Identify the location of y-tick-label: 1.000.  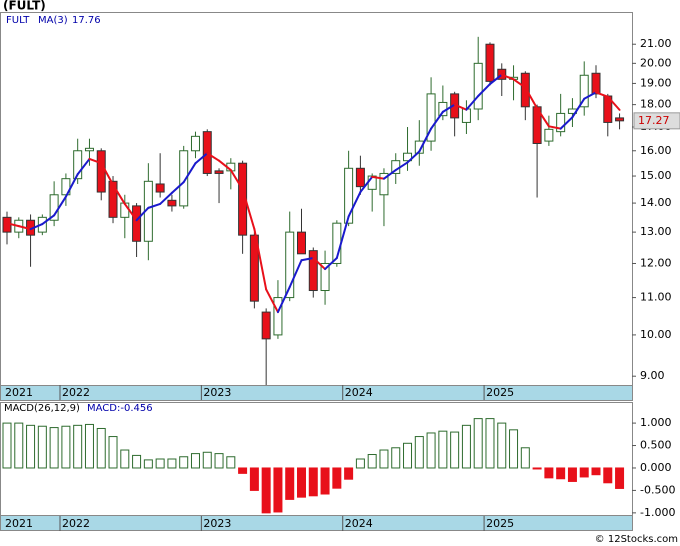
(656, 422).